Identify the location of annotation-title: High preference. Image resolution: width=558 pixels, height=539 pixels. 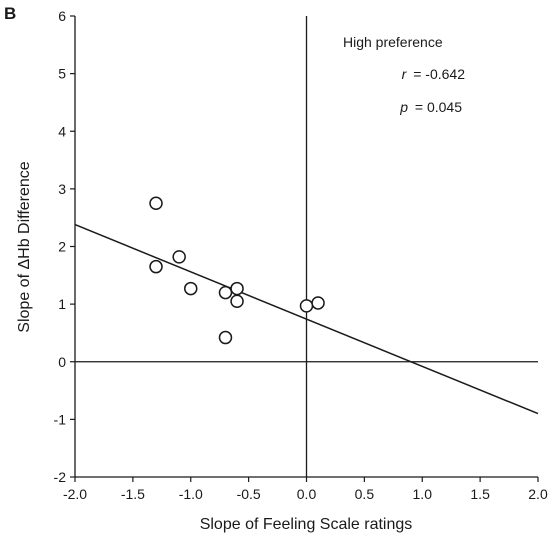
(393, 42).